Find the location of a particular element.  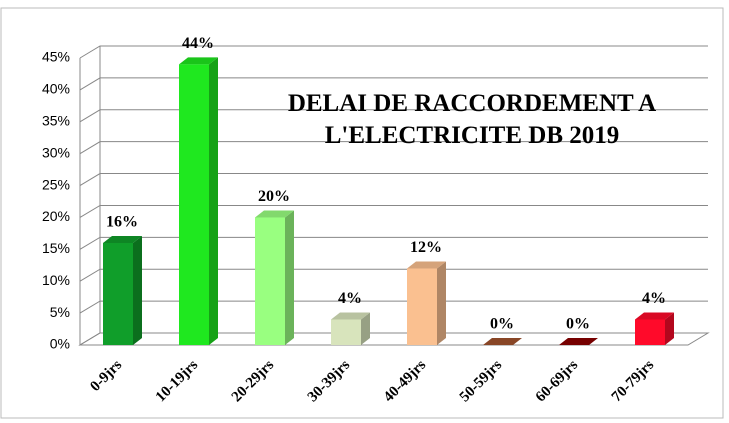

x-tick-label: 50-59jrs is located at coordinates (481, 381).